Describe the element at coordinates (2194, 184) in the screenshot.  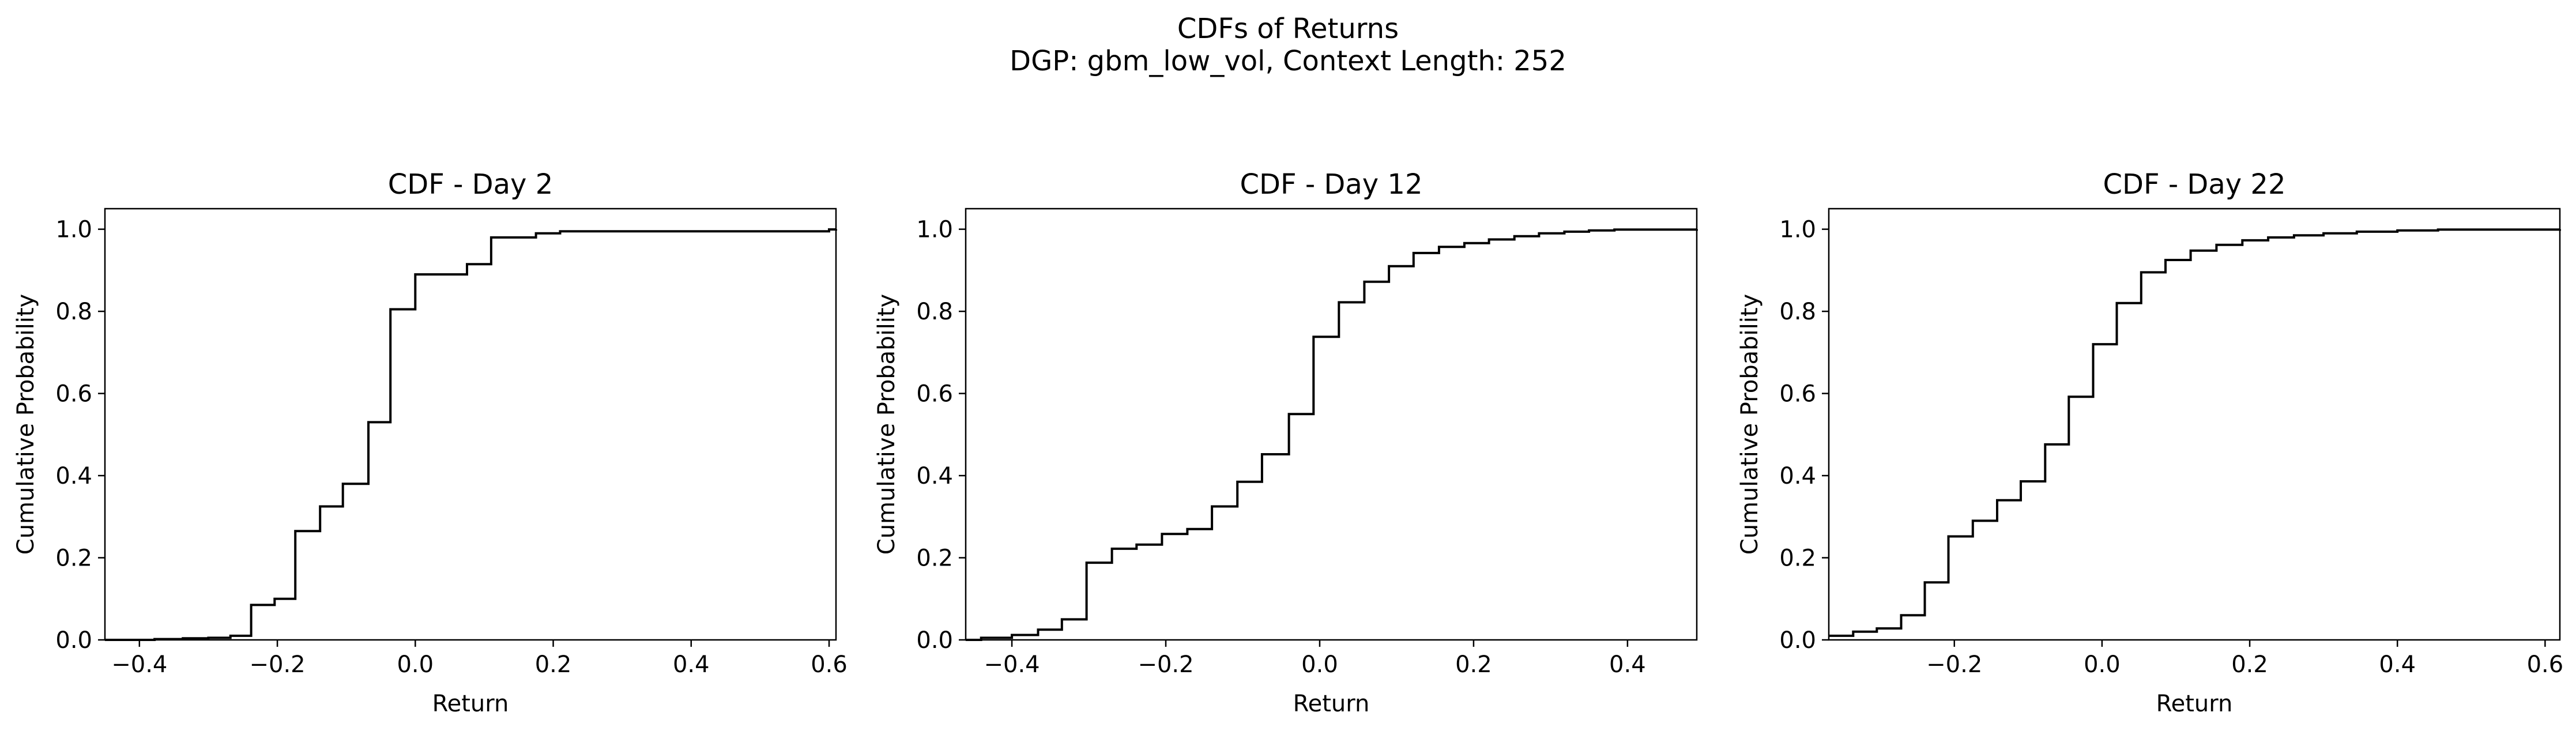
I see `subplot-title: CDF - Day 22` at that location.